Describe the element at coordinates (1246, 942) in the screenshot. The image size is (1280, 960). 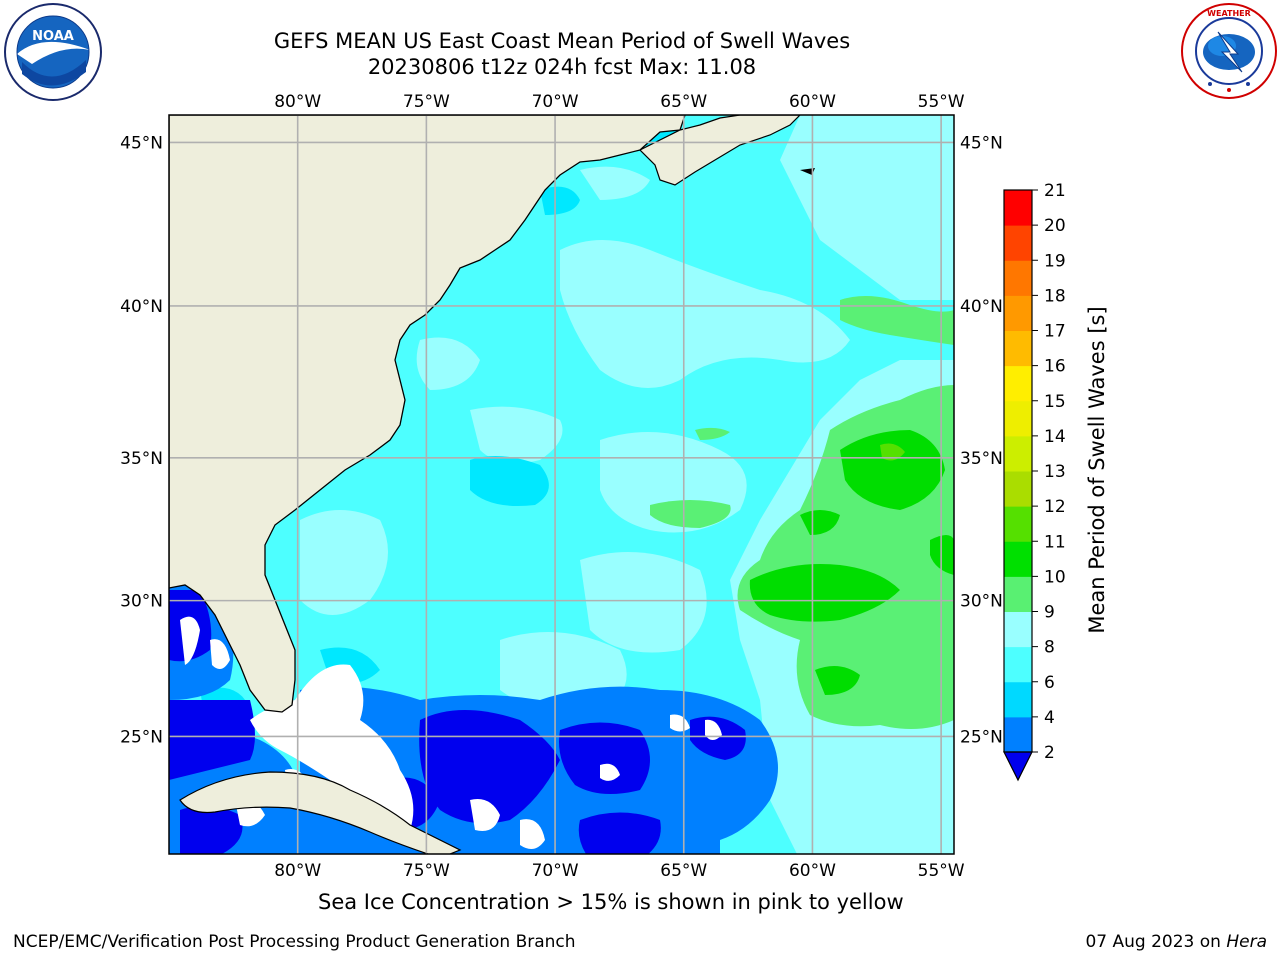
I see `footer-machine: Hera` at that location.